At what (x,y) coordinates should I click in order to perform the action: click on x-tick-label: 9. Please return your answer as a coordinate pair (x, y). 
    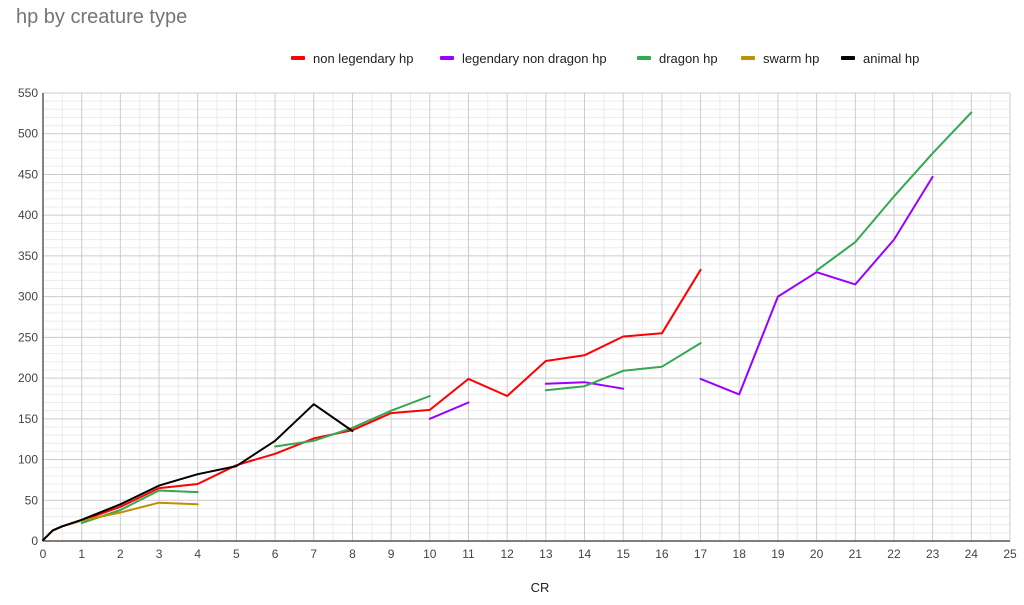
    Looking at the image, I should click on (391, 554).